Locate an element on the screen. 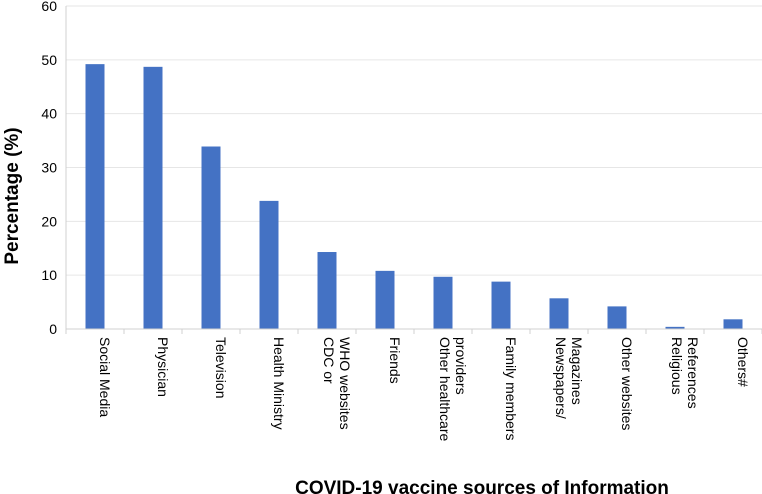 The image size is (762, 494). x-category-label: Friends is located at coordinates (395, 360).